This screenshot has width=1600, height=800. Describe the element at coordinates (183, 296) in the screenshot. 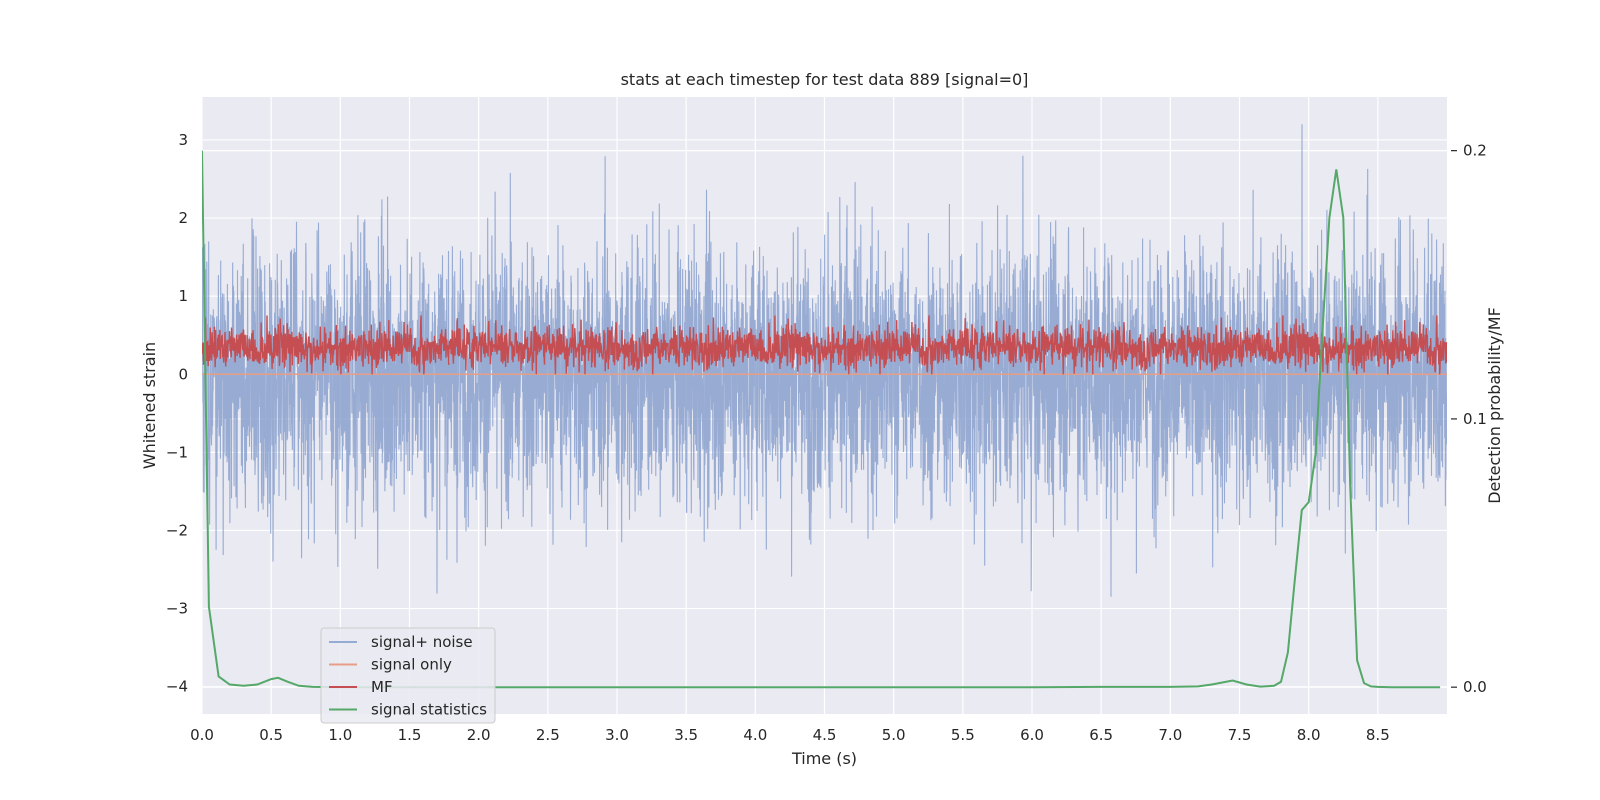

I see `y-tick-label: 1` at that location.